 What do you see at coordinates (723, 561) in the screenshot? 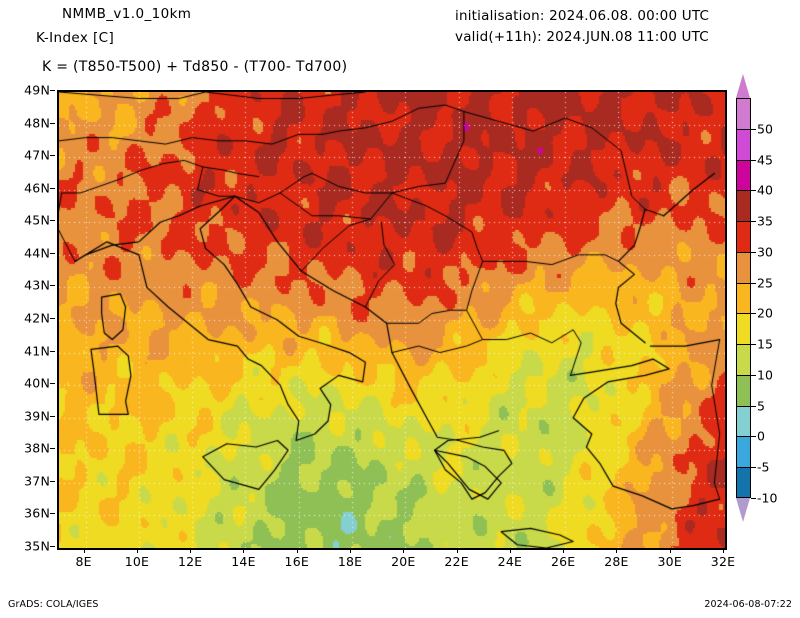
I see `x-tick-label: 32E` at bounding box center [723, 561].